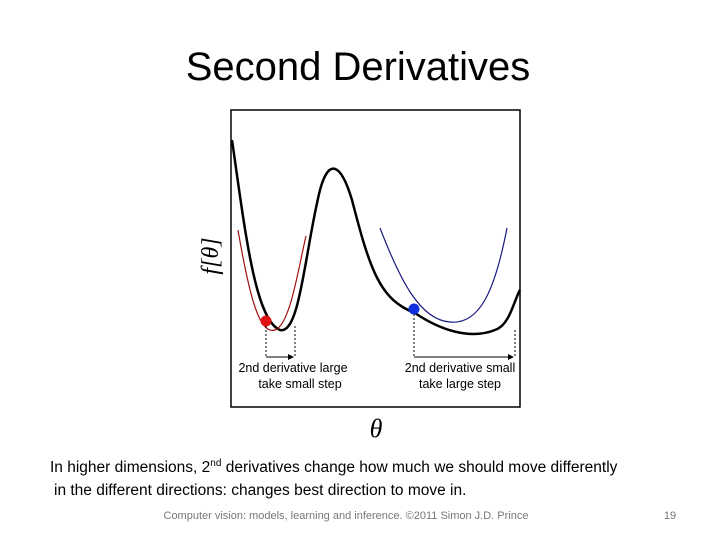 This screenshot has width=720, height=545. What do you see at coordinates (376, 428) in the screenshot?
I see `x-axis-label: θ` at bounding box center [376, 428].